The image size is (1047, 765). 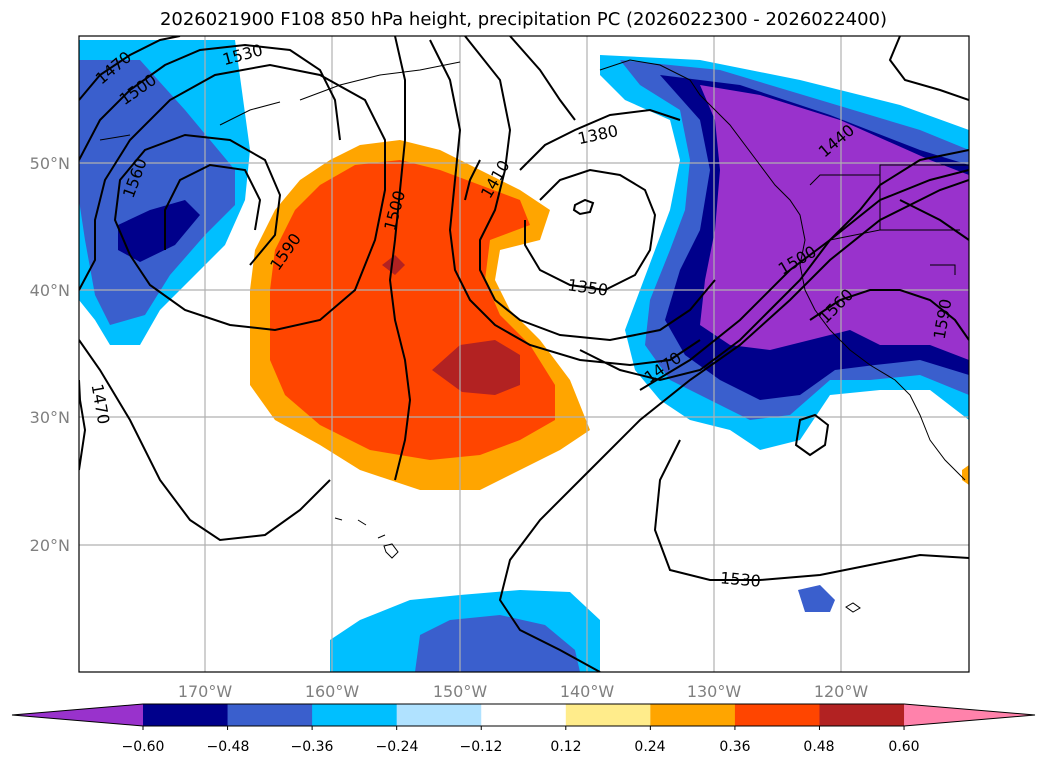 What do you see at coordinates (587, 691) in the screenshot?
I see `lon-label: 140°W` at bounding box center [587, 691].